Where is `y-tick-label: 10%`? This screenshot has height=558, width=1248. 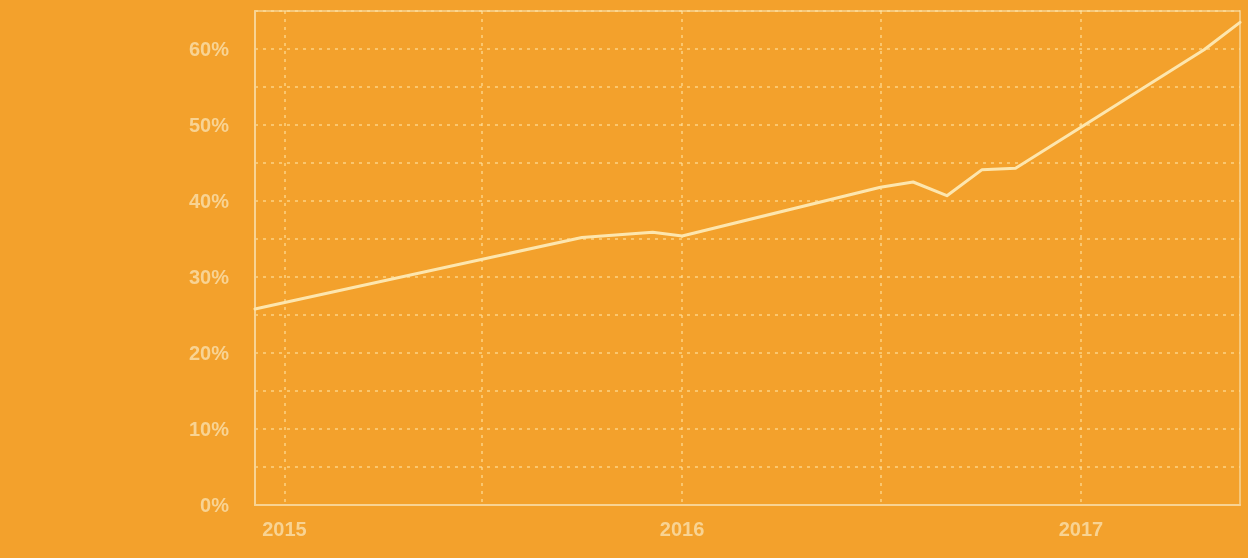 y-tick-label: 10% is located at coordinates (209, 429).